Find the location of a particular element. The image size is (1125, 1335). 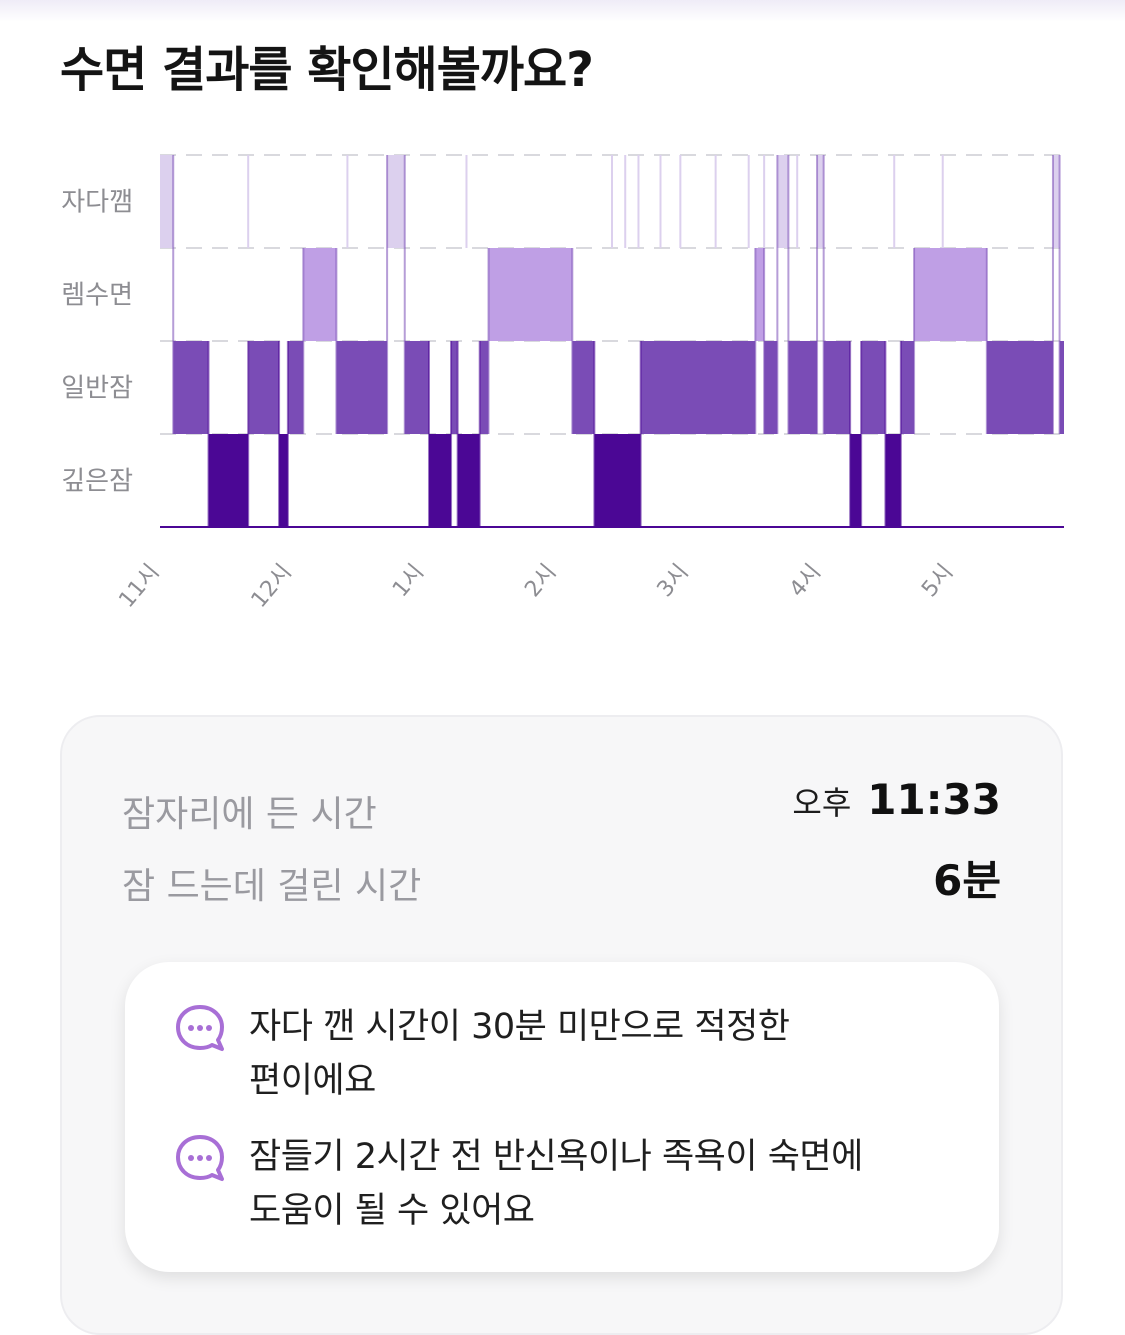

tip-line: 잠들기 2시간 전 반신욕이나 족욕이 숙면에 is located at coordinates (556, 1157).